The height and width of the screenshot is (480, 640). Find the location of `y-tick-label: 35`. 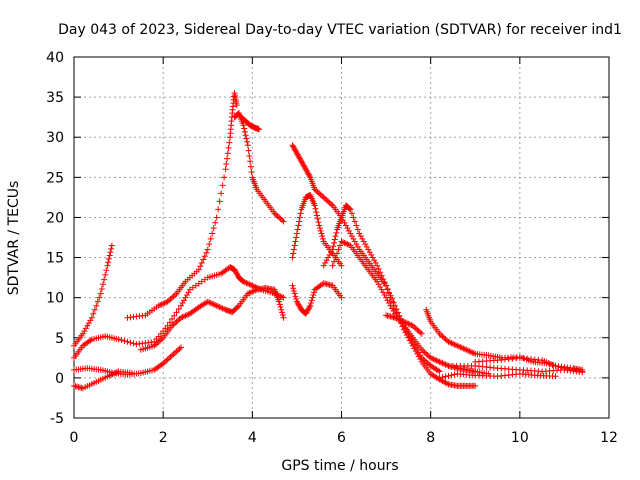

y-tick-label: 35 is located at coordinates (55, 98).